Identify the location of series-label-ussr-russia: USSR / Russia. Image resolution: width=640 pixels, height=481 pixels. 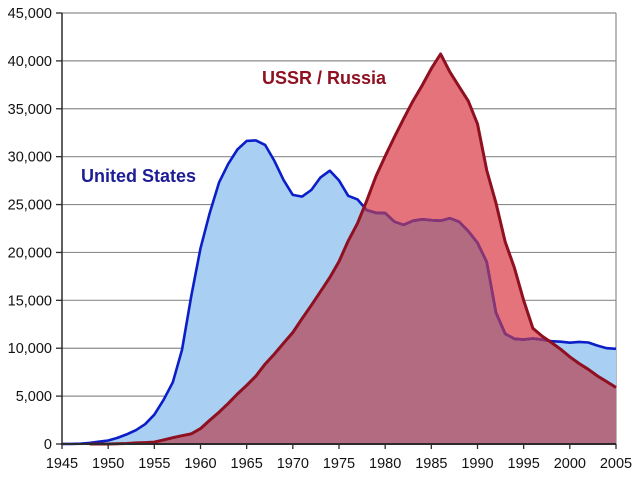
(324, 78).